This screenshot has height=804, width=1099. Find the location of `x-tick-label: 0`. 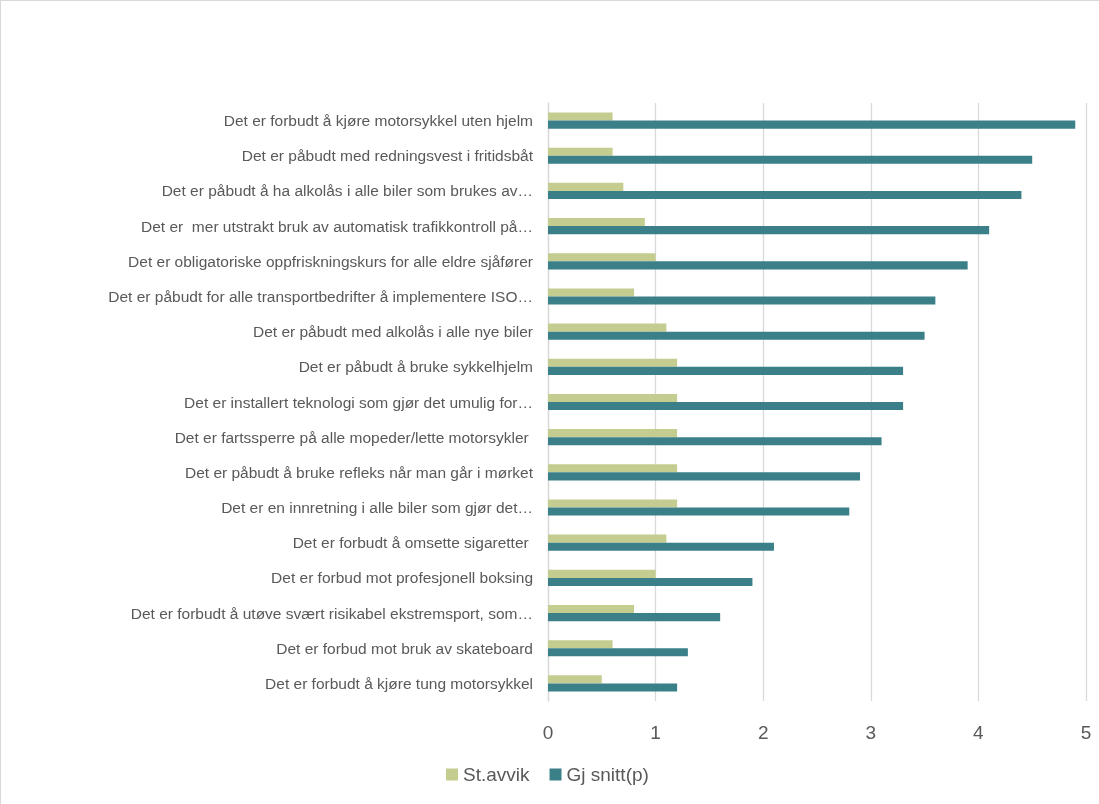

x-tick-label: 0 is located at coordinates (548, 732).